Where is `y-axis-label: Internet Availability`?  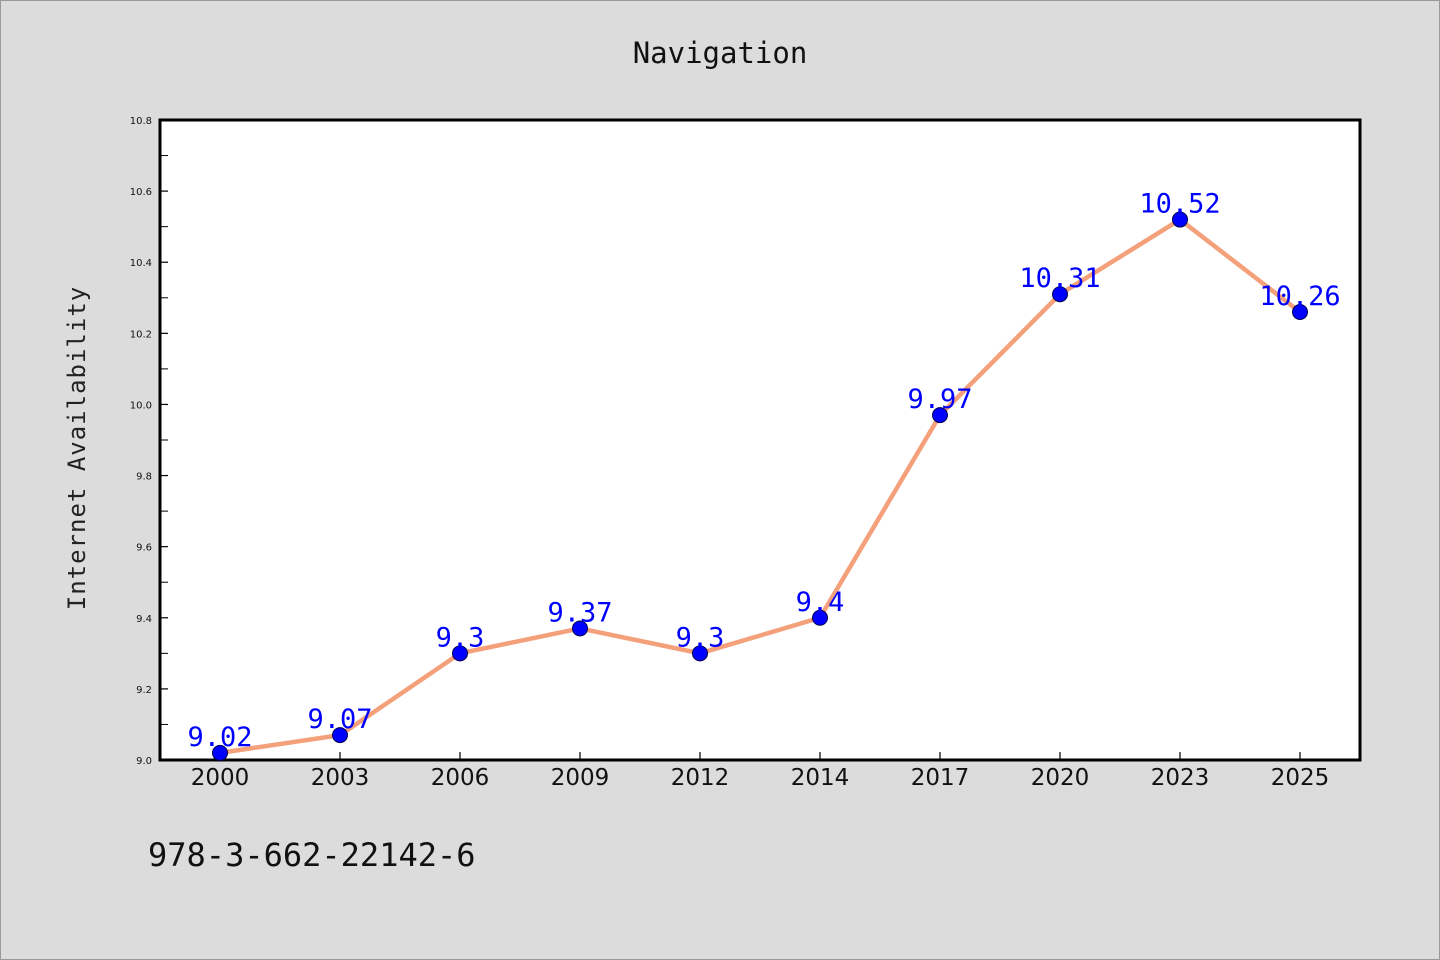
y-axis-label: Internet Availability is located at coordinates (77, 448).